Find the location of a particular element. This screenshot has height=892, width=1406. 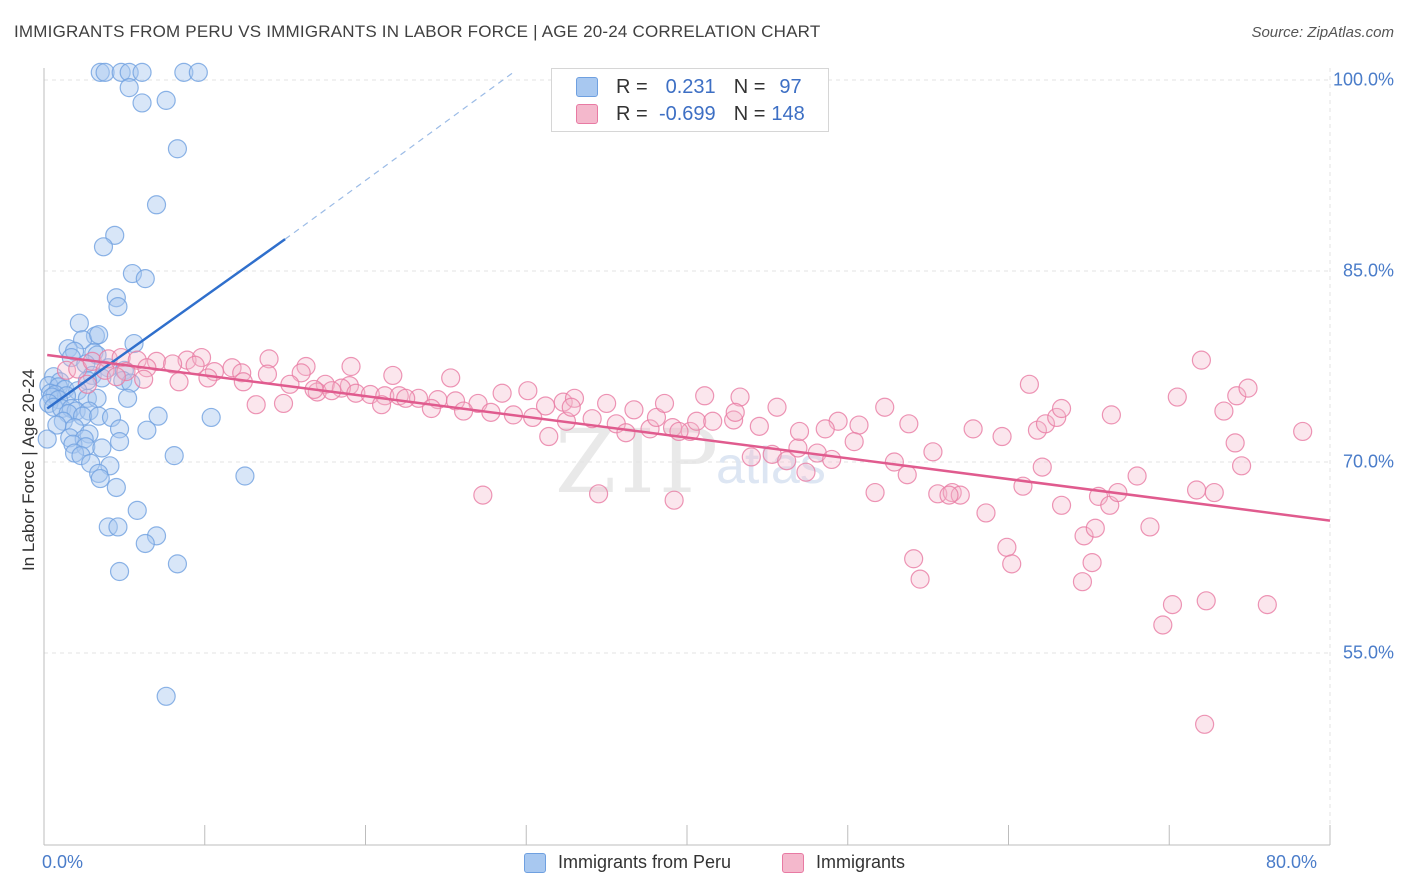

y-tick-label: 85.0% is located at coordinates (1368, 270).